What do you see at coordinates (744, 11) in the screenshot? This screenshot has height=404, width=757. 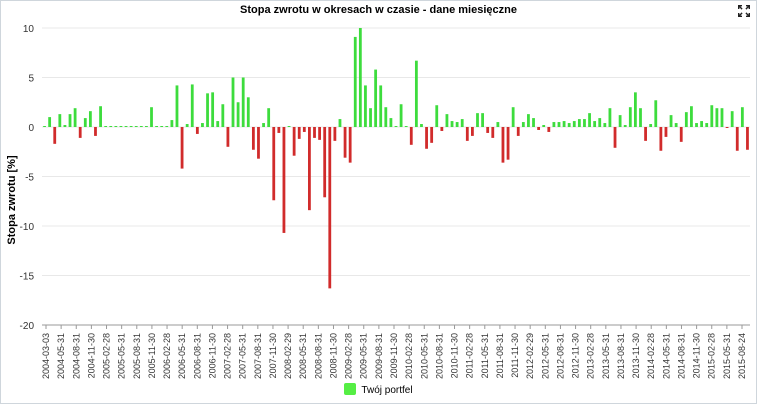 I see `expand-icon` at bounding box center [744, 11].